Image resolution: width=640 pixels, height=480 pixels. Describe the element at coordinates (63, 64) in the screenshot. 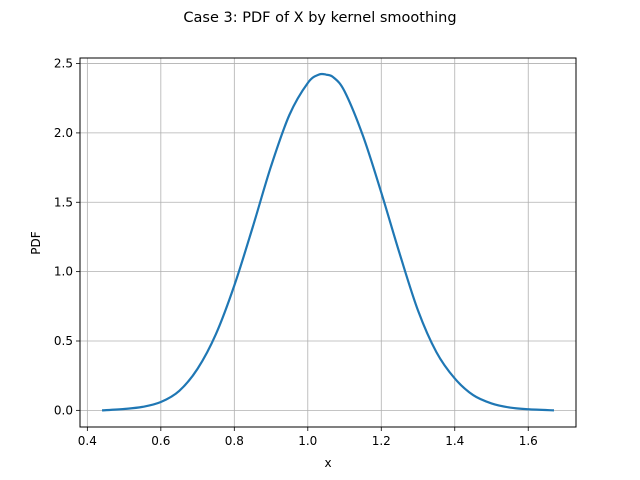

I see `y-tick-label: 2.5` at that location.